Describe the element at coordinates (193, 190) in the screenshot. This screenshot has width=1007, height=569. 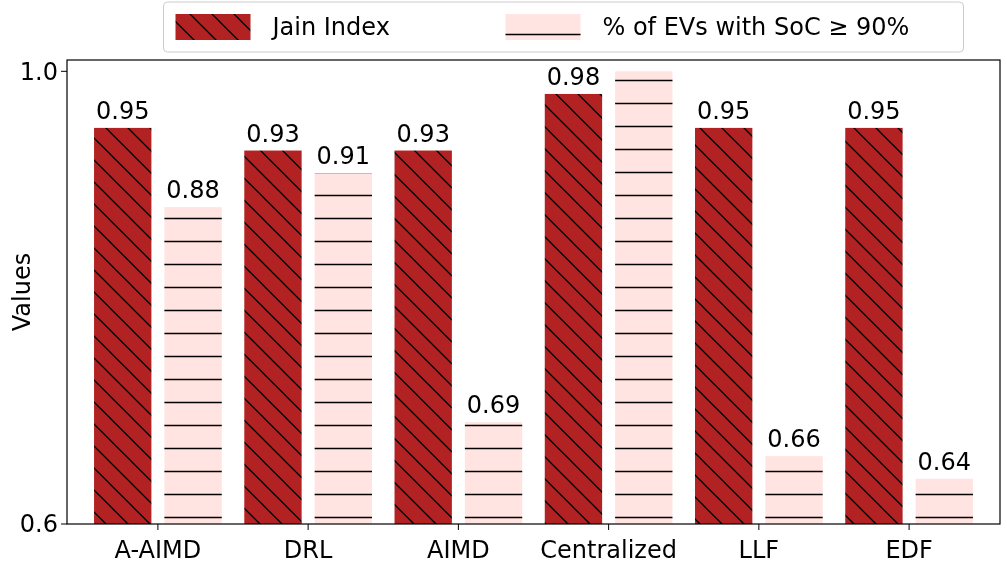
I see `data-label: 0.88` at that location.